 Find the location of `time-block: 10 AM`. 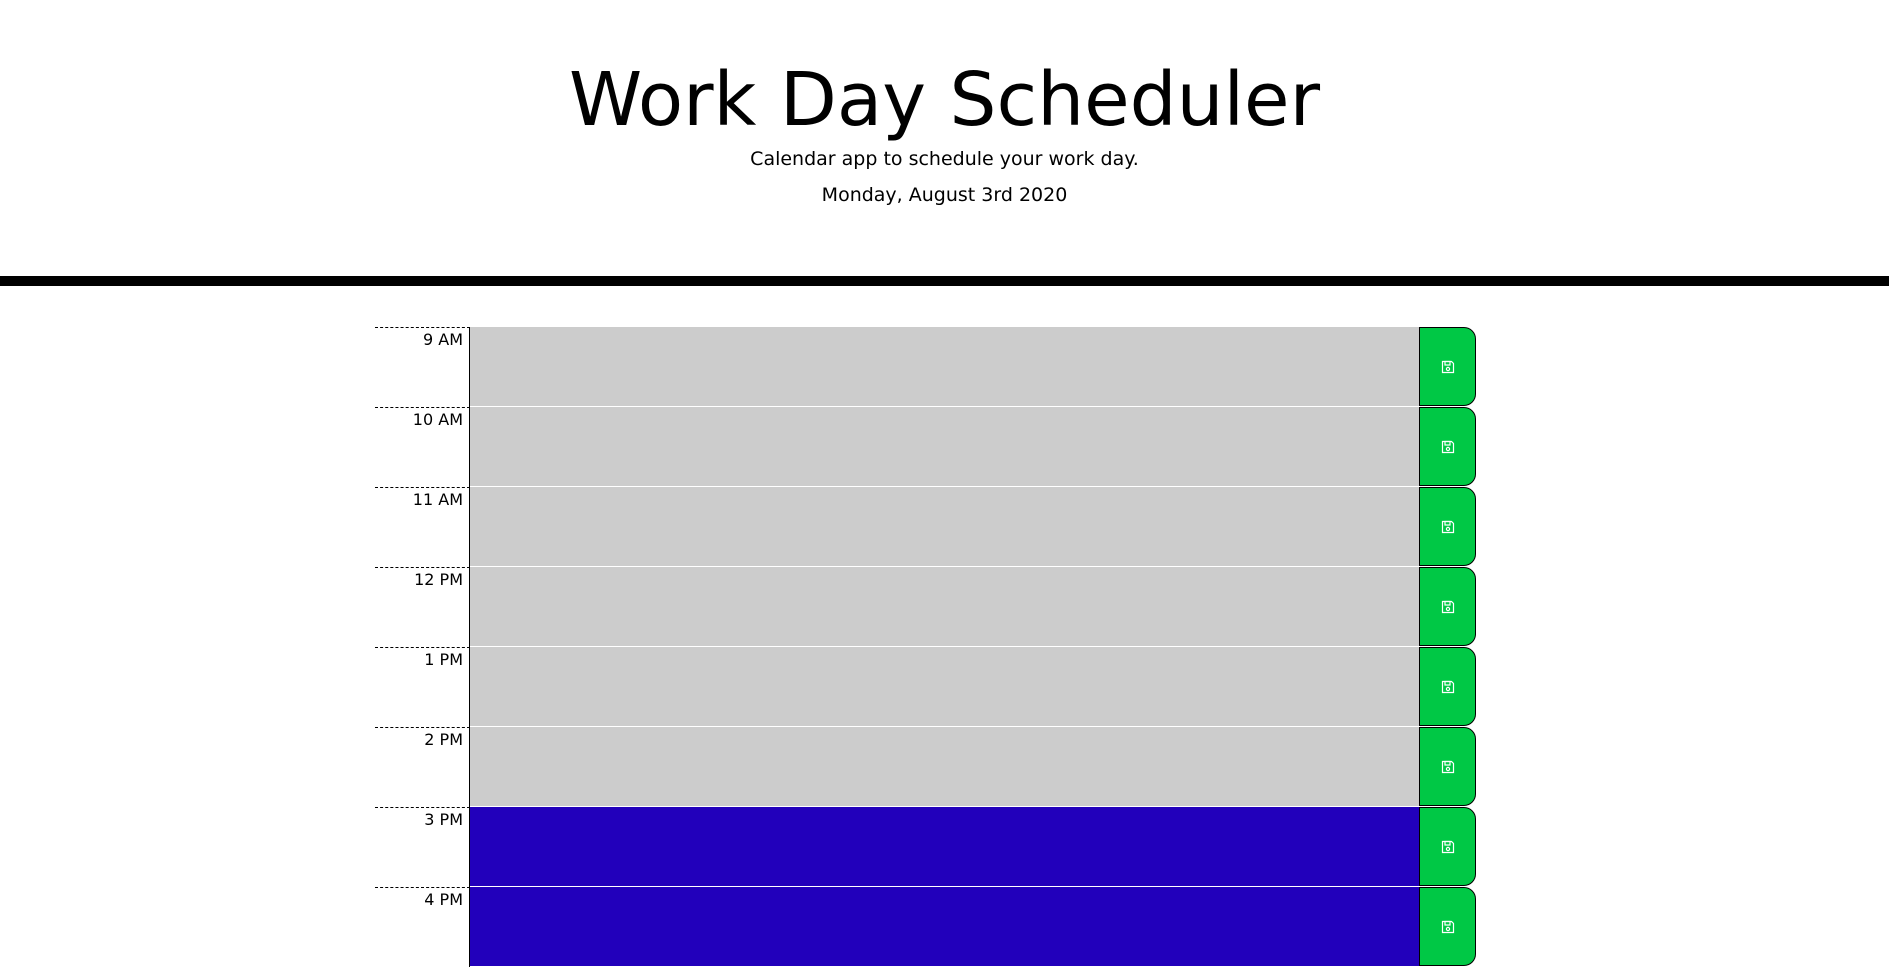

time-block: 10 AM is located at coordinates (925, 447).